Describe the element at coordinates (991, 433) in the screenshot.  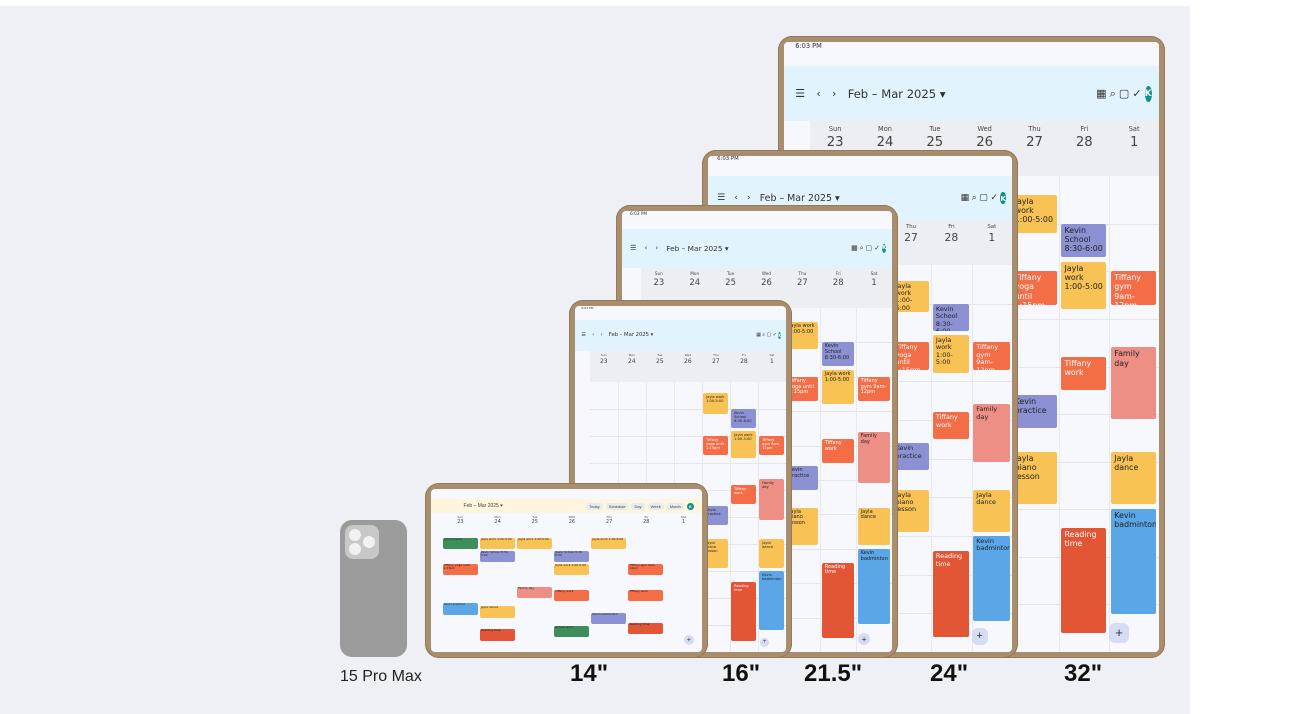
I see `event-block: Family day` at that location.